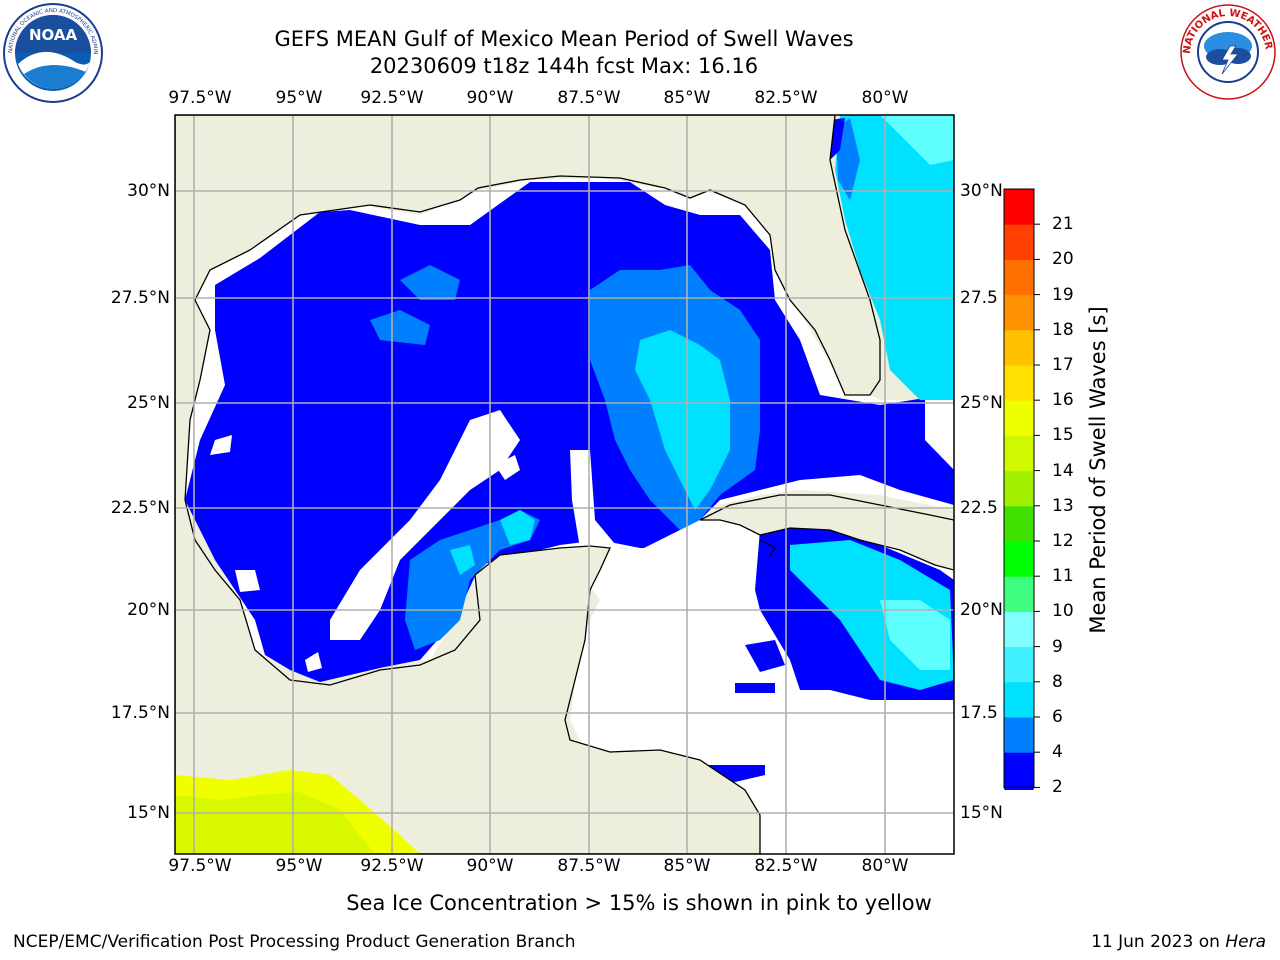 The width and height of the screenshot is (1280, 960). Describe the element at coordinates (1063, 435) in the screenshot. I see `colorbar-label-15: 15` at that location.